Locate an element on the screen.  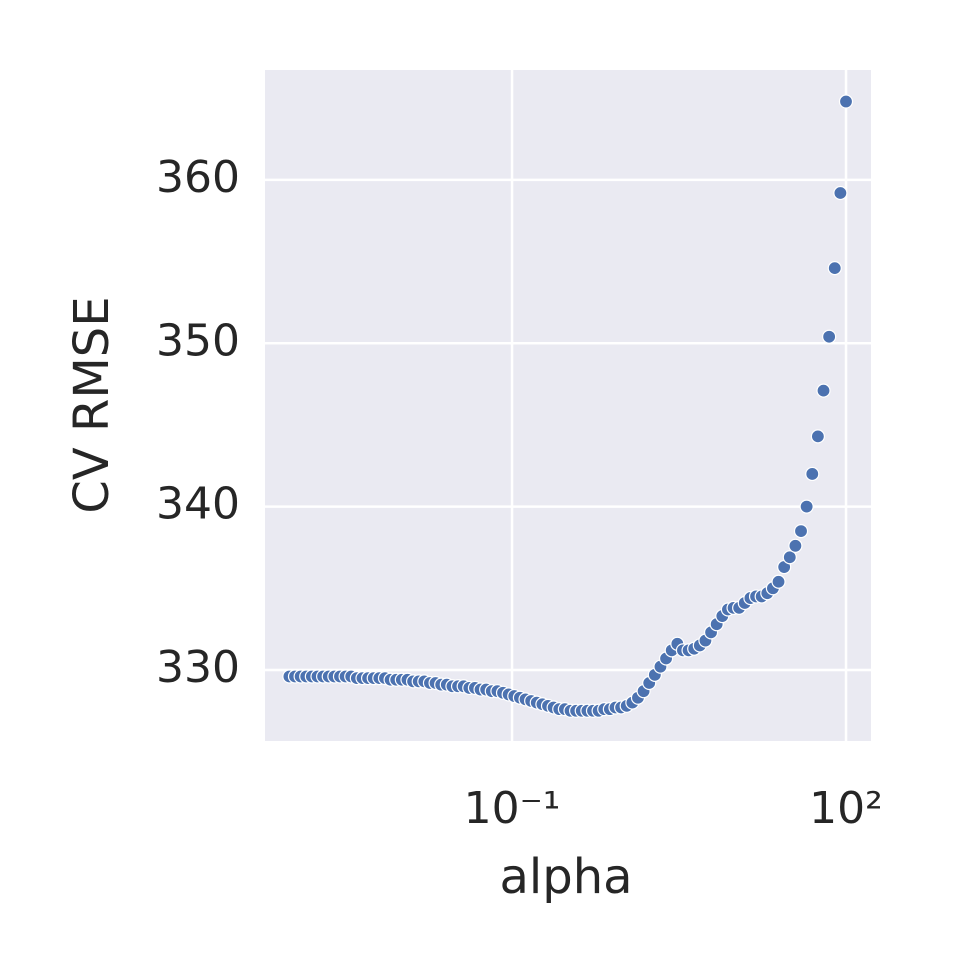
y-tick-label: 360 is located at coordinates (198, 177).